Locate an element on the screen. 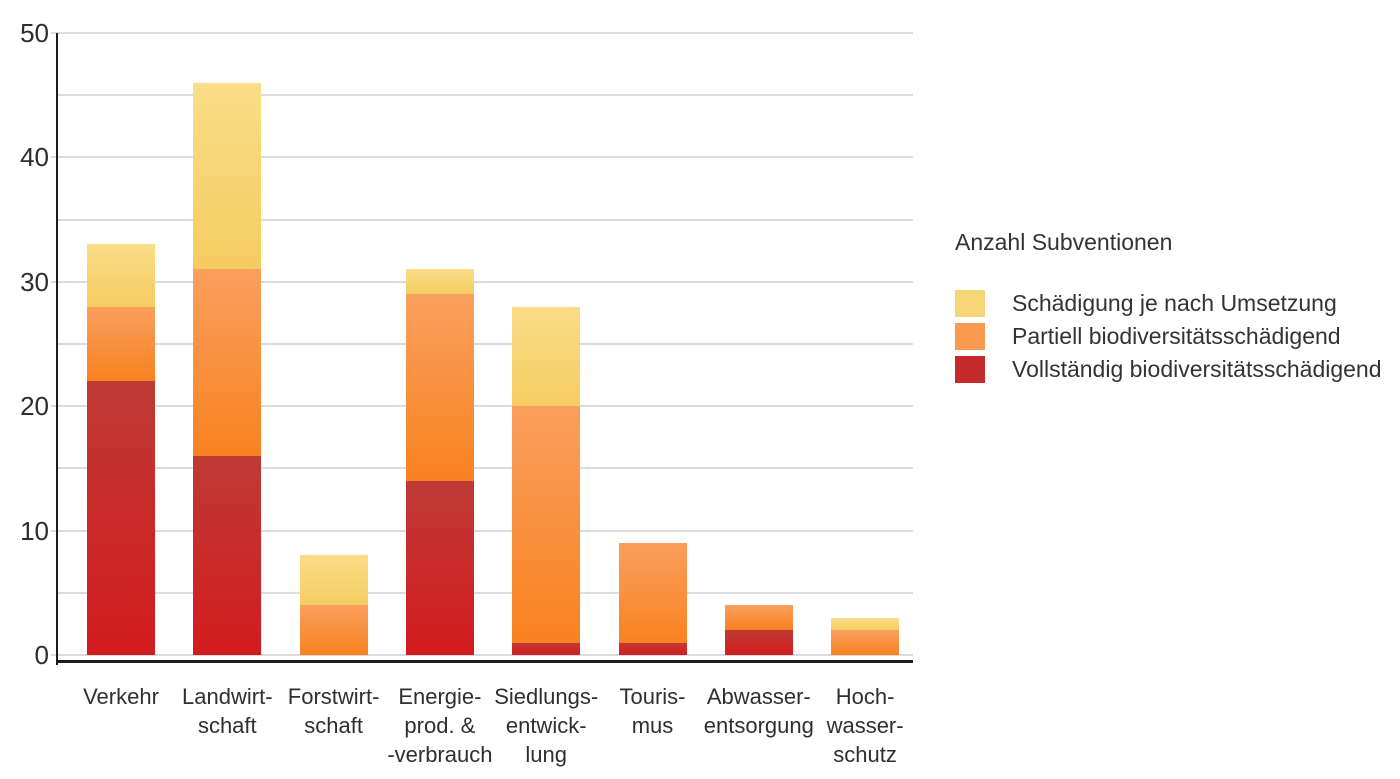 This screenshot has height=779, width=1400. legend-label: Vollständig biodiversitätsschädigend is located at coordinates (1197, 369).